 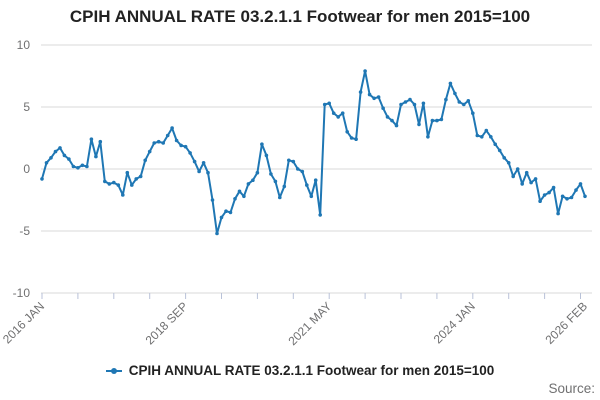 I want to click on legend-line-marker-icon, so click(x=113, y=370).